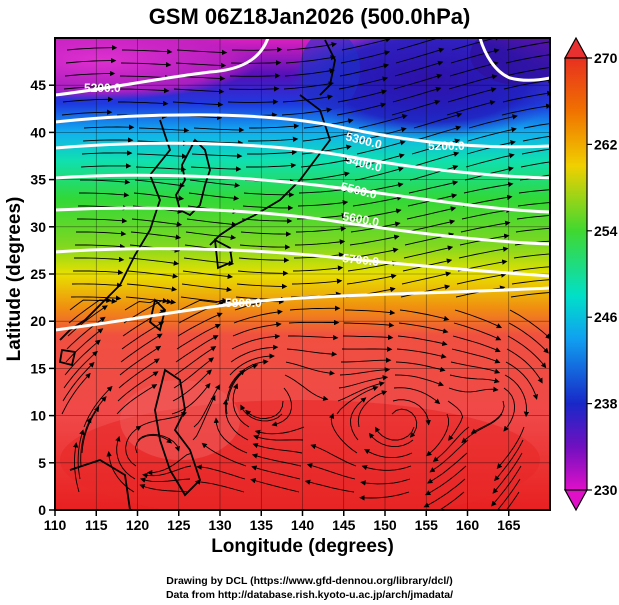 The height and width of the screenshot is (605, 619). What do you see at coordinates (178, 432) in the screenshot?
I see `philippines-coastline` at bounding box center [178, 432].